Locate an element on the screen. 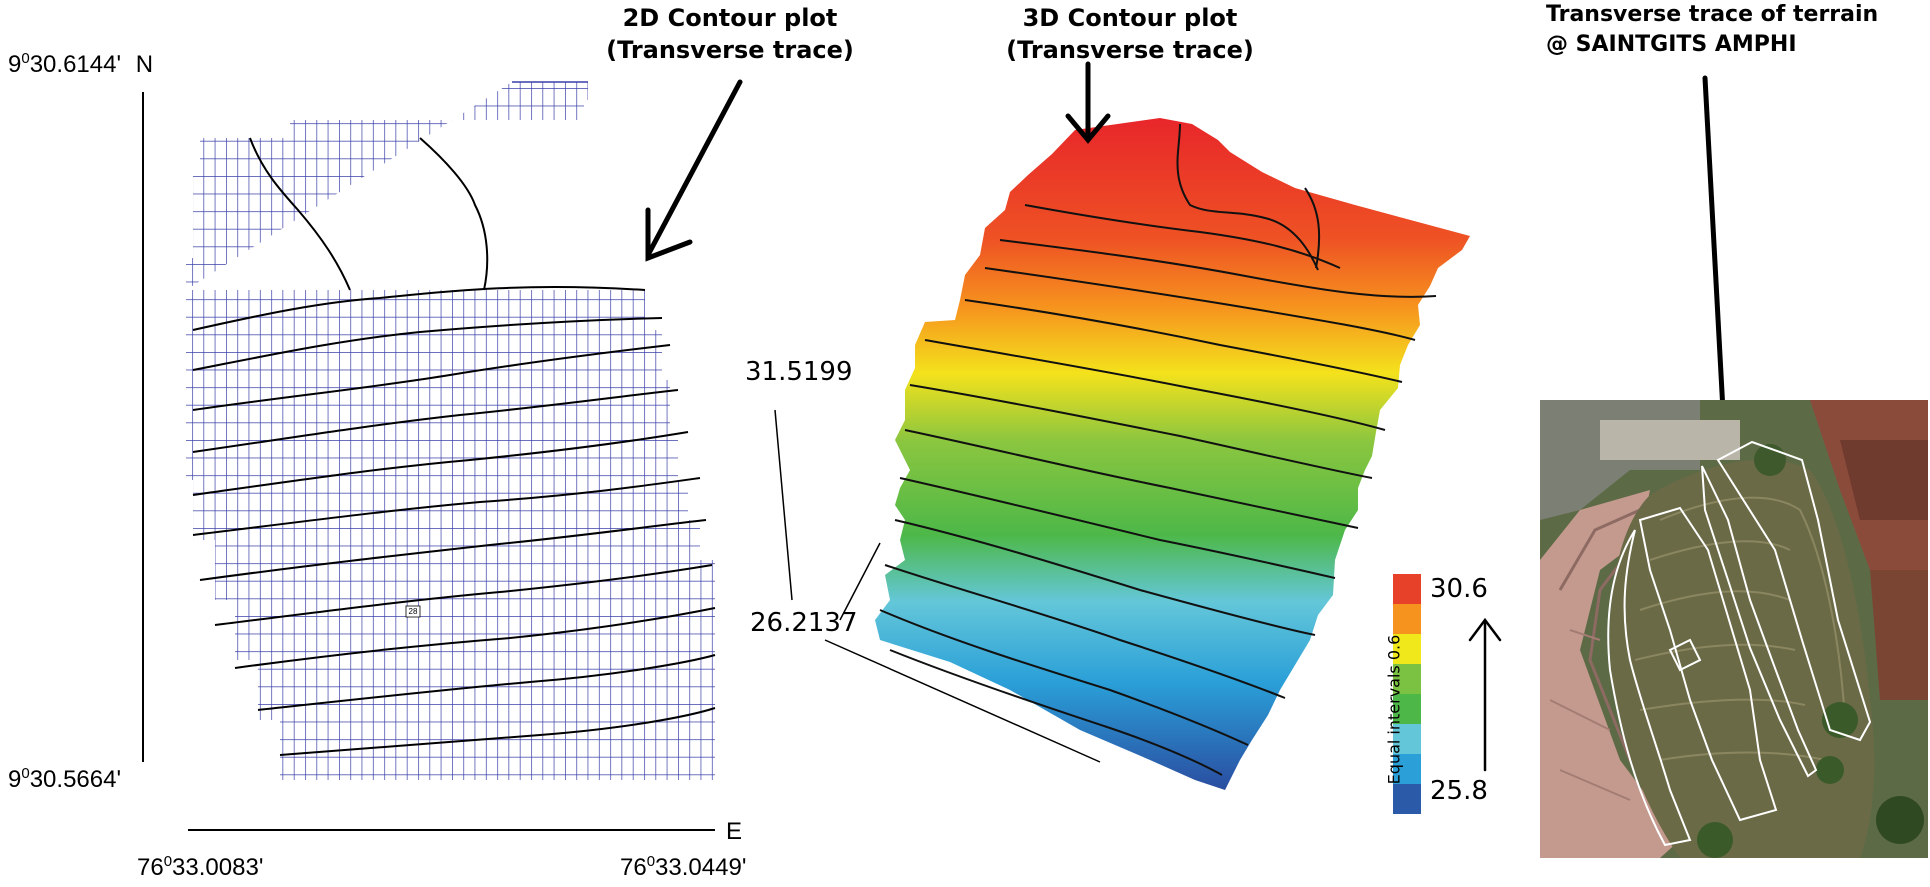  lat-top-degrees: 9 is located at coordinates (15, 64).